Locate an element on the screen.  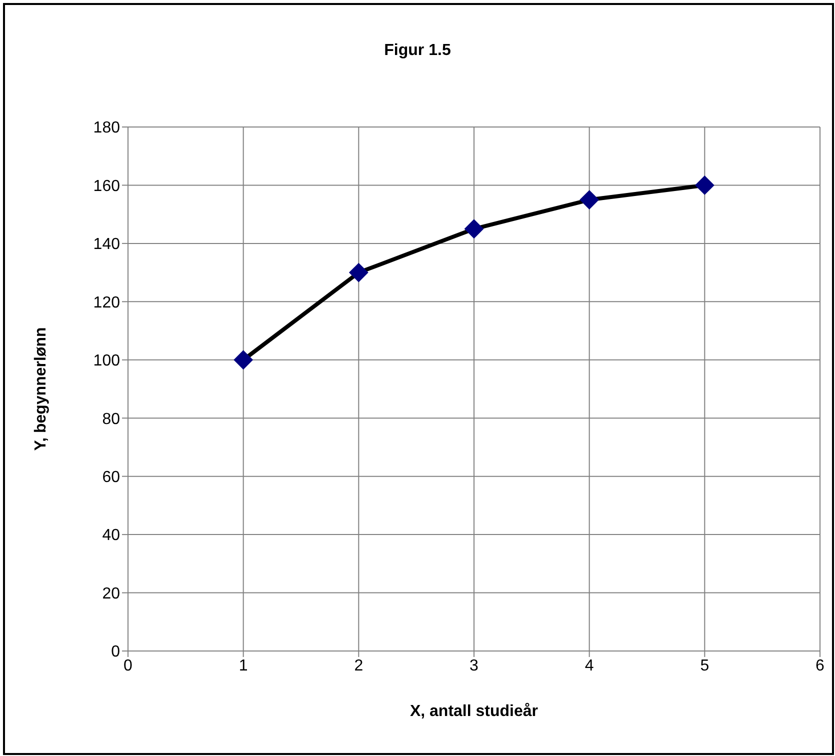
x-tick-label: 0 is located at coordinates (128, 665).